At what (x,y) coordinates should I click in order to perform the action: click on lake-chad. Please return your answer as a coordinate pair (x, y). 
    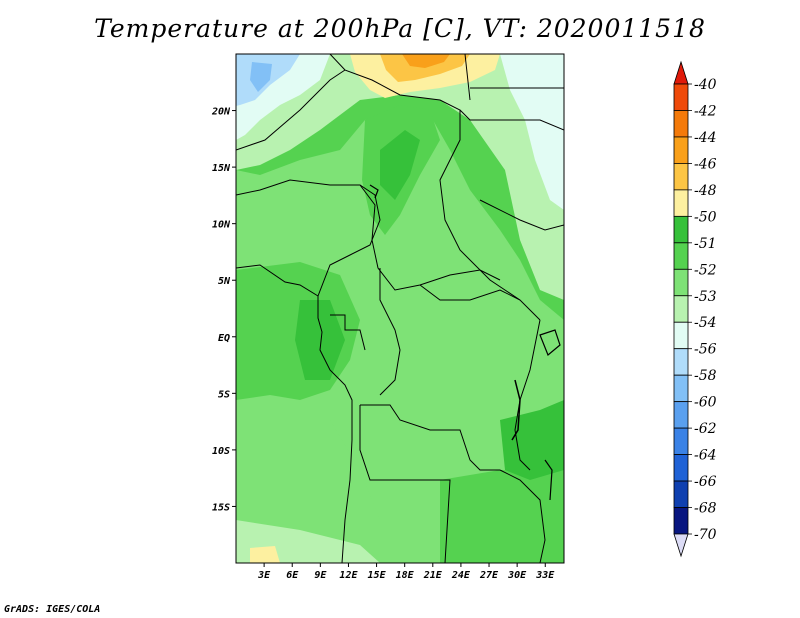
    Looking at the image, I should click on (374, 191).